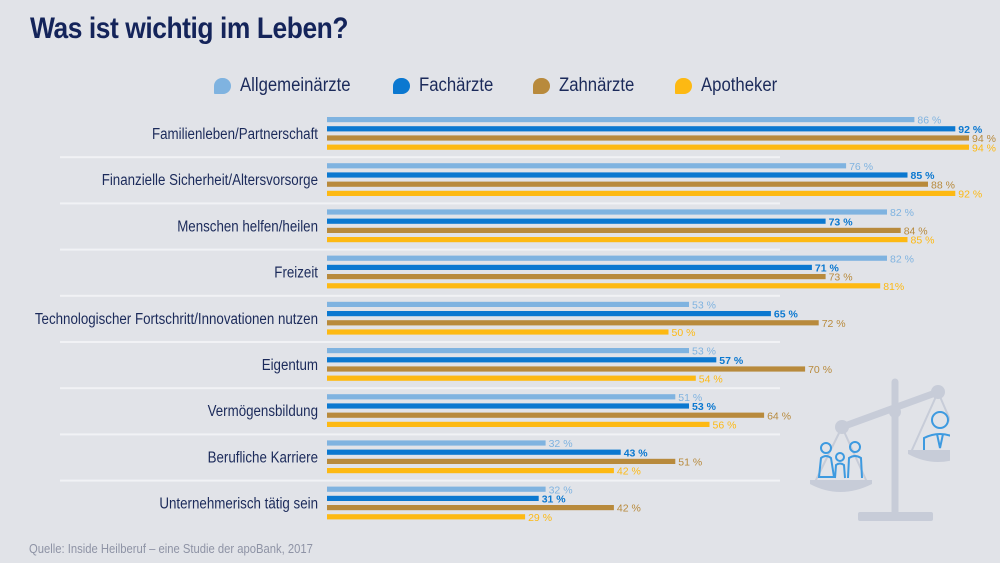 This screenshot has width=1000, height=563. I want to click on data-label: 43 %, so click(636, 453).